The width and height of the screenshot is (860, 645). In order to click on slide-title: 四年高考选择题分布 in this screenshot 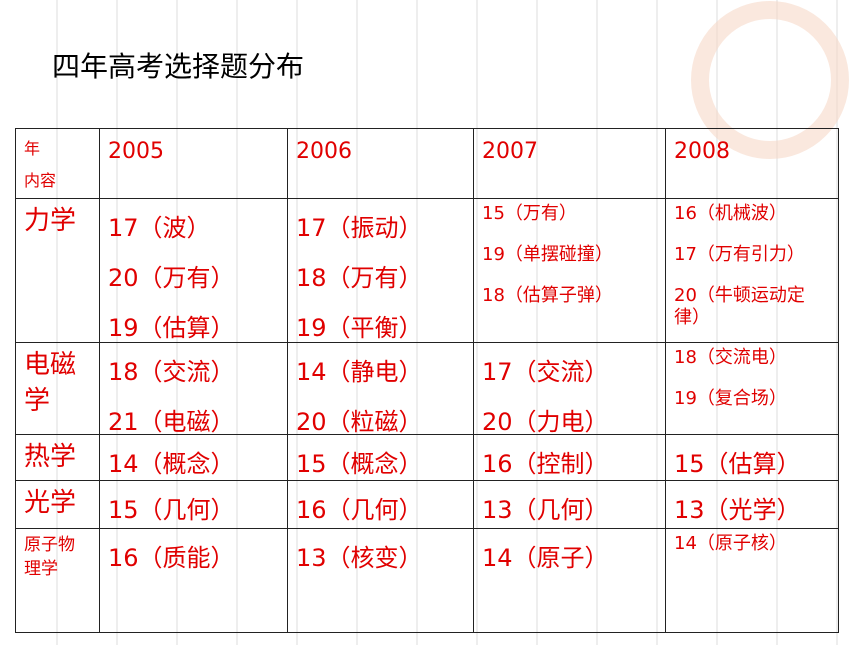, I will do `click(178, 66)`.